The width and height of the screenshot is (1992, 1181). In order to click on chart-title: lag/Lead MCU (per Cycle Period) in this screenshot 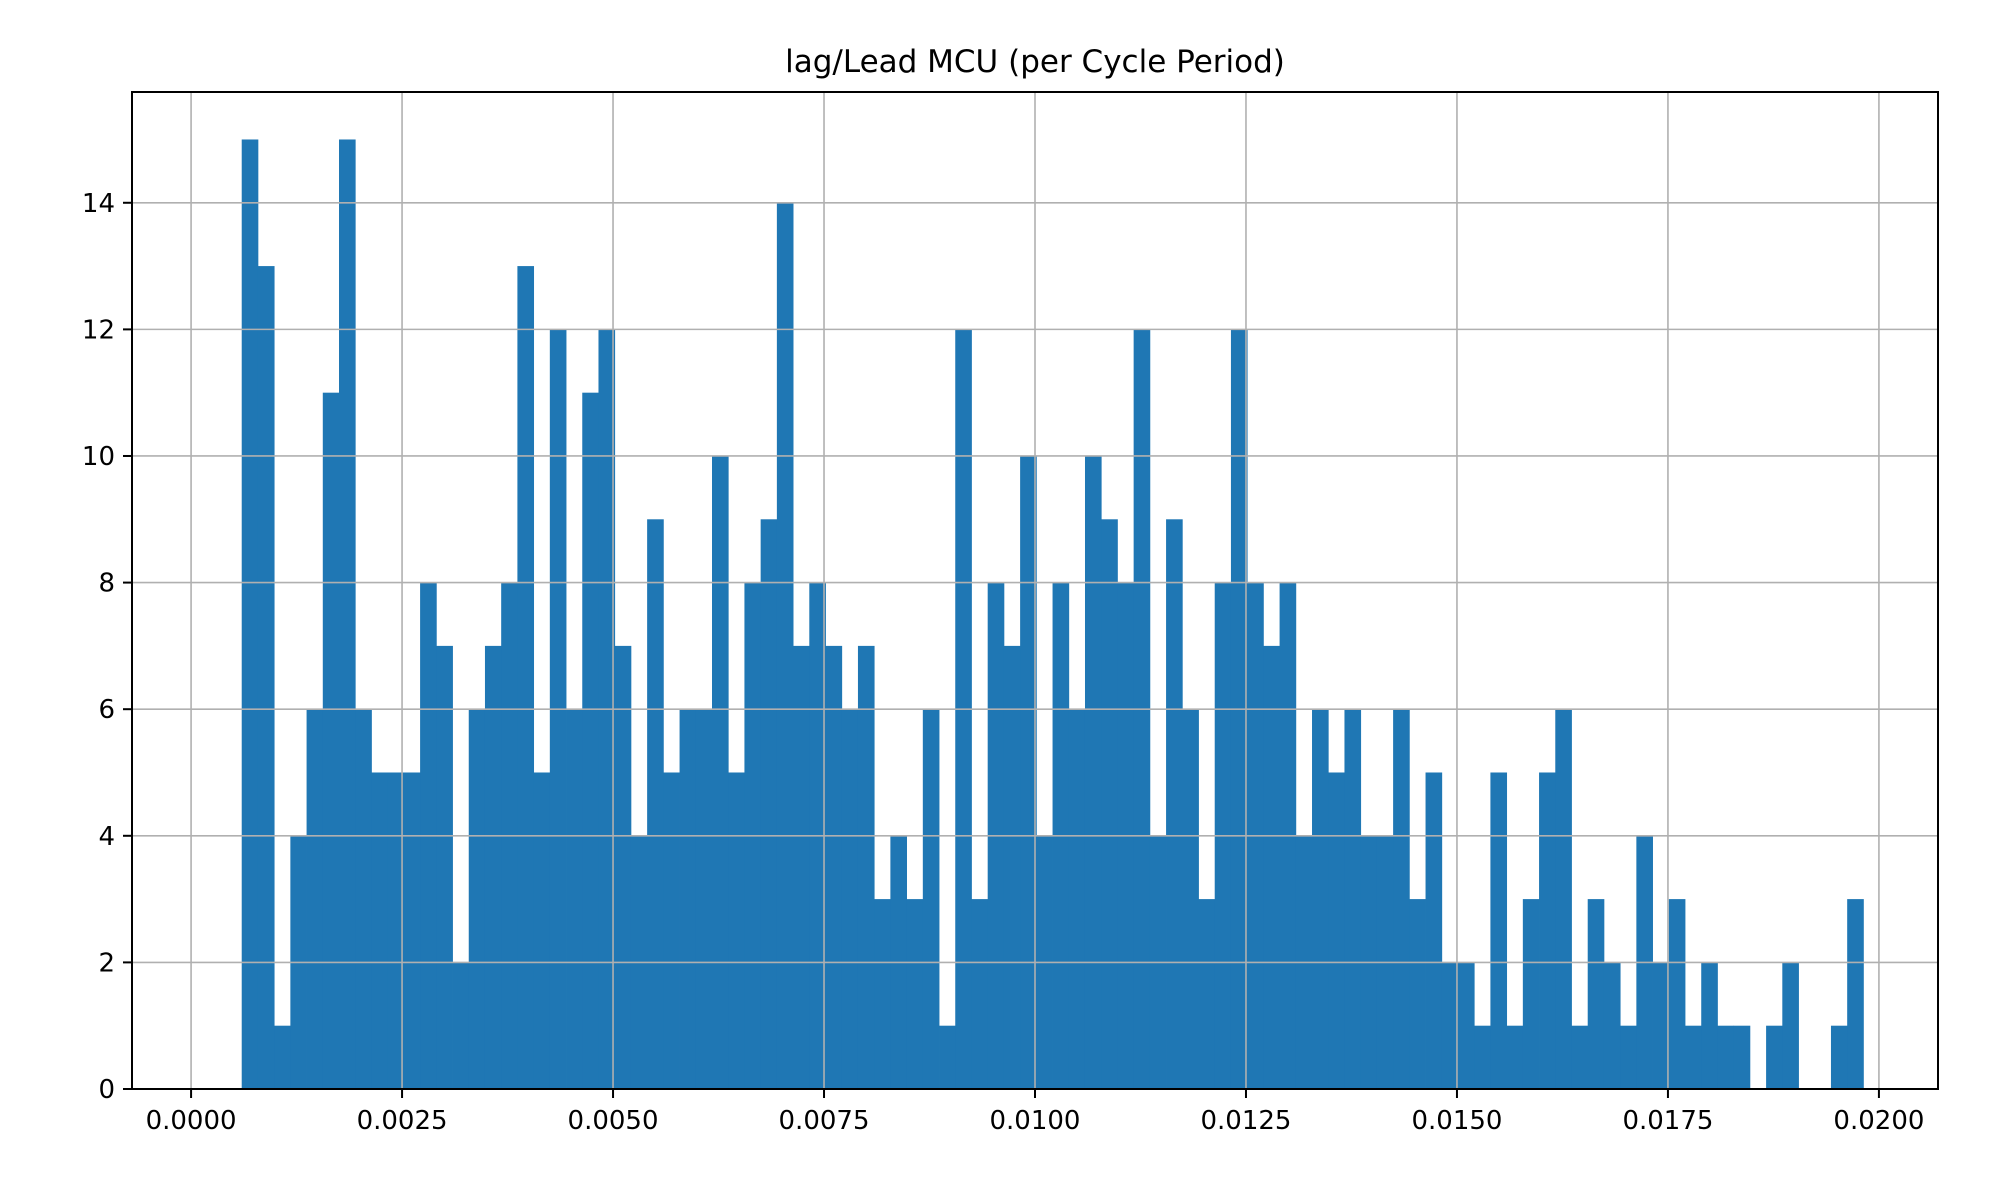, I will do `click(1035, 62)`.